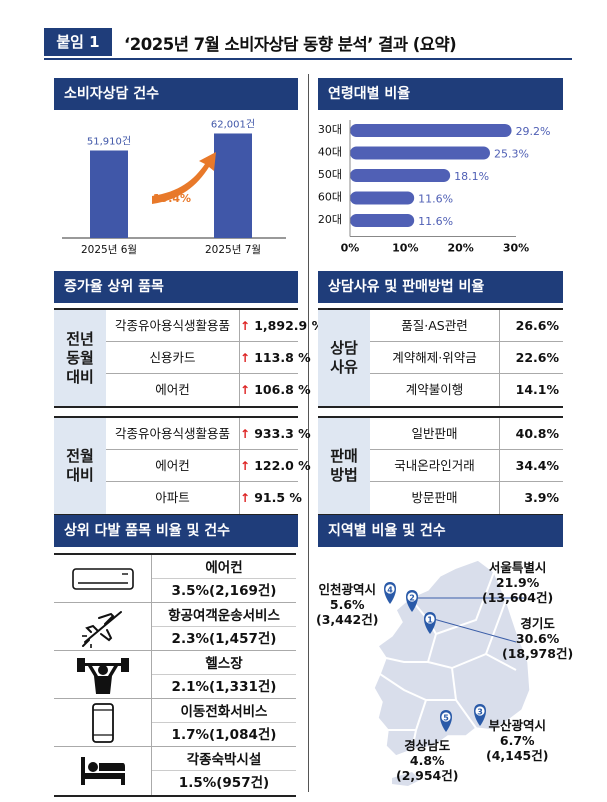 The width and height of the screenshot is (607, 802). What do you see at coordinates (275, 433) in the screenshot?
I see `growth-row-value: ↑ 933.3 %` at bounding box center [275, 433].